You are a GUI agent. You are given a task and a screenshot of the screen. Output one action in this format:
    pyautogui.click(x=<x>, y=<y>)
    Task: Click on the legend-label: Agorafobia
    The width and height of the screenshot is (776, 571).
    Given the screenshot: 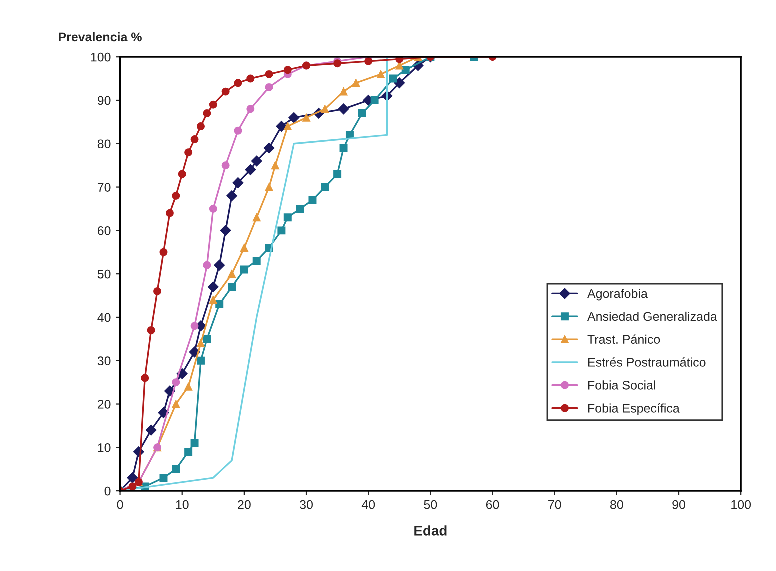 What is the action you would take?
    pyautogui.click(x=618, y=295)
    